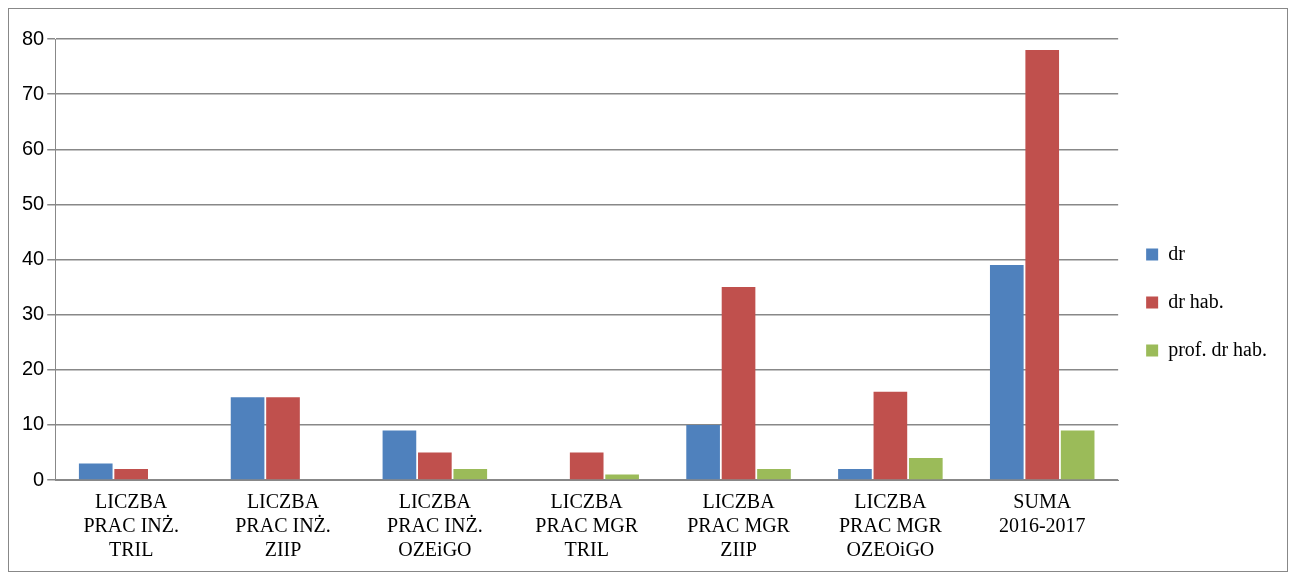 This screenshot has width=1296, height=580. What do you see at coordinates (33, 423) in the screenshot?
I see `y-tick-label: 10` at bounding box center [33, 423].